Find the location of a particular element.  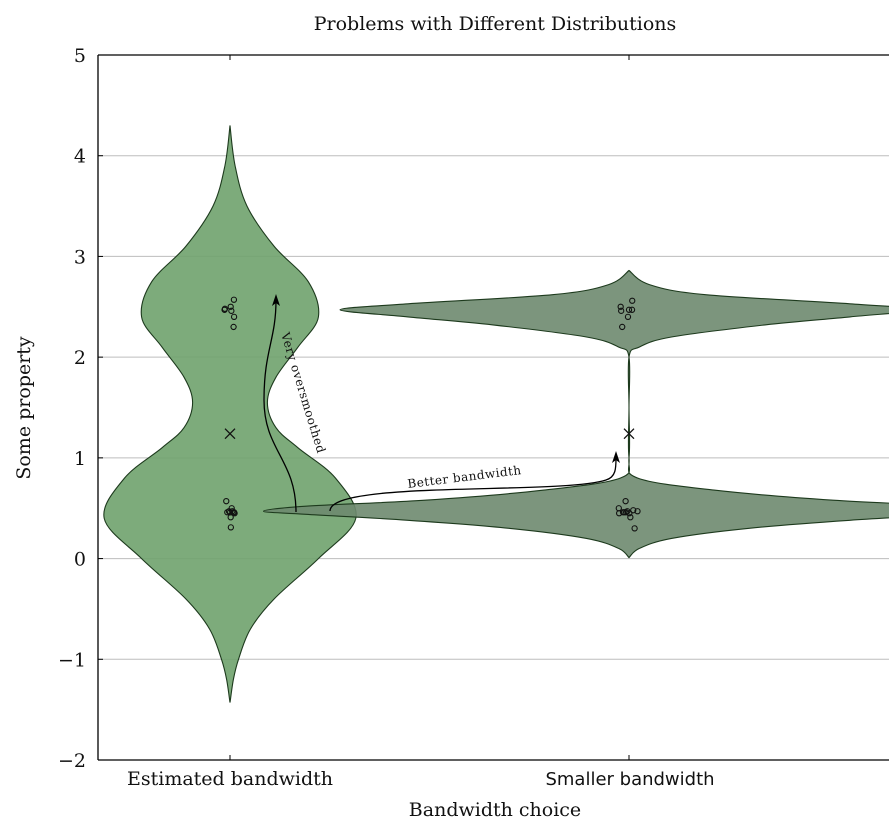

y-axis-label: Some property is located at coordinates (24, 408).